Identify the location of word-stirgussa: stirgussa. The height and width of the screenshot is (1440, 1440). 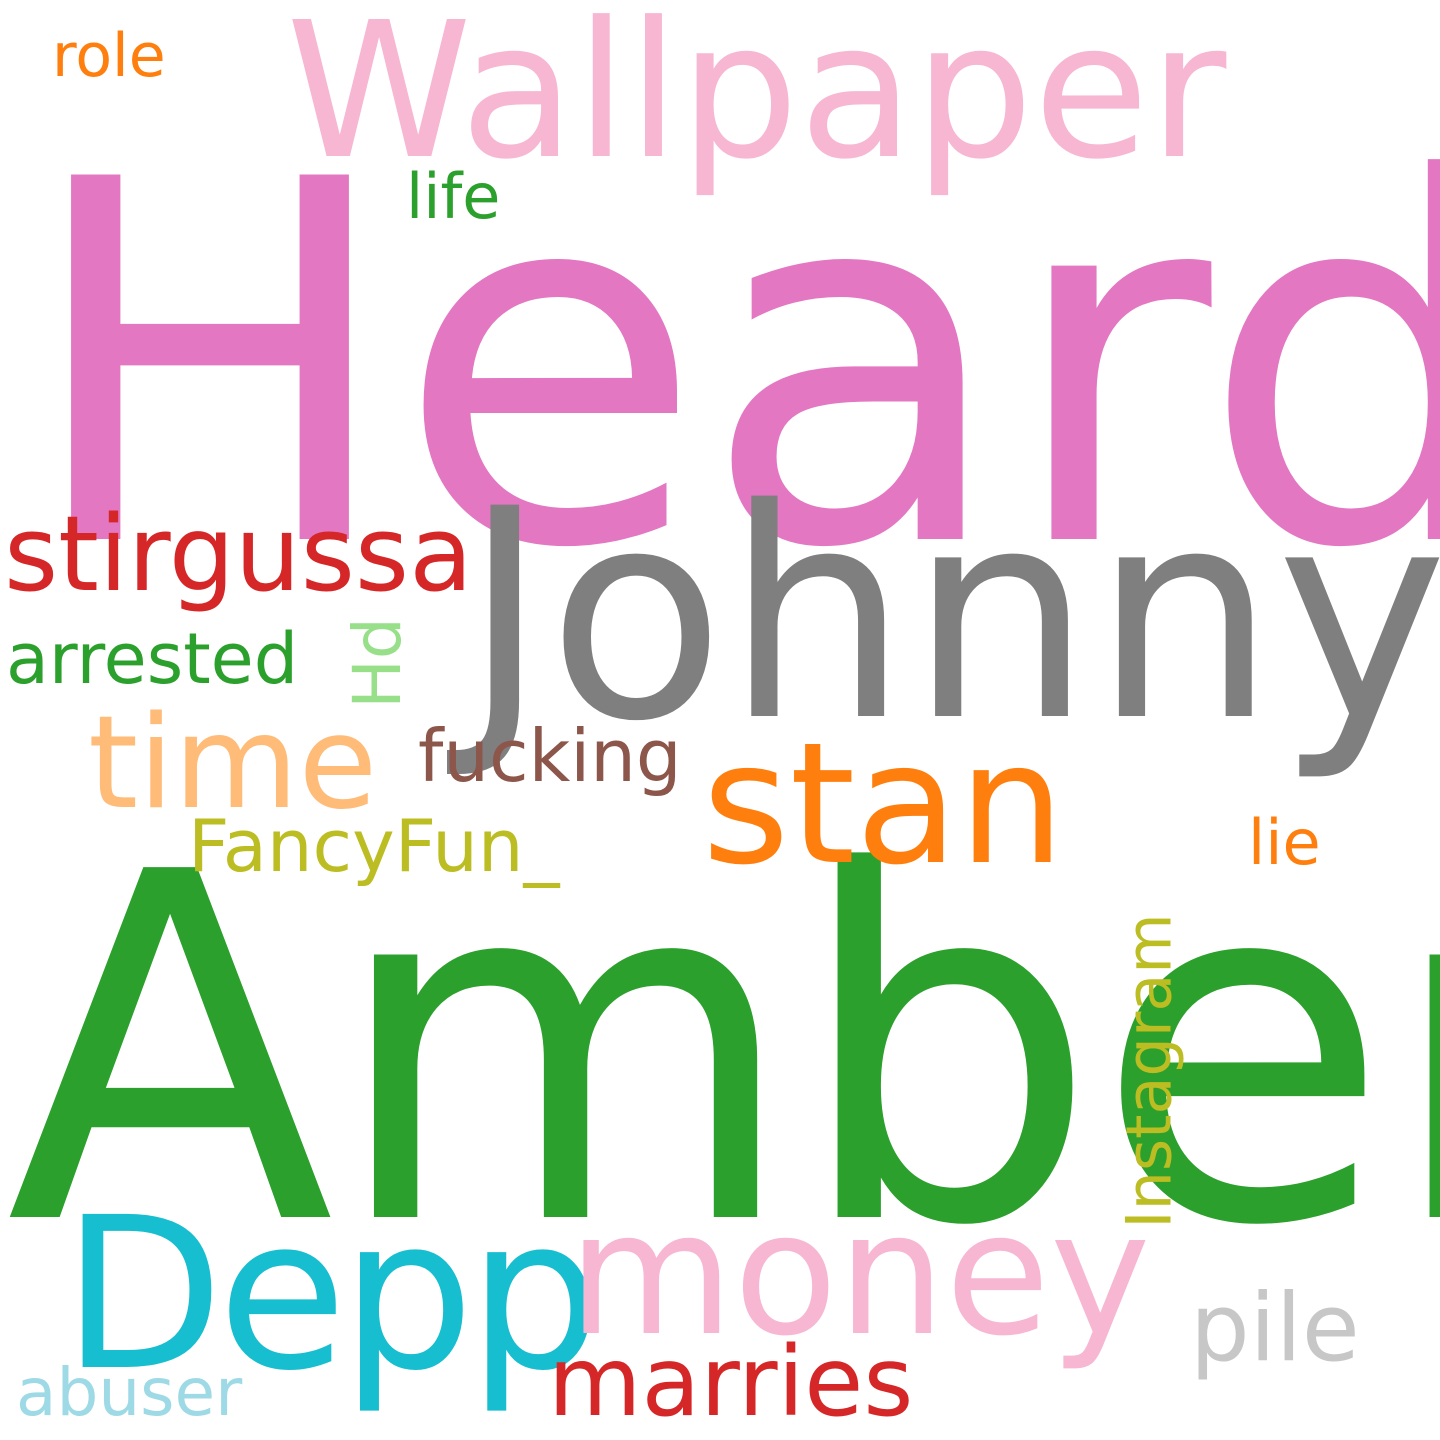
(238, 554).